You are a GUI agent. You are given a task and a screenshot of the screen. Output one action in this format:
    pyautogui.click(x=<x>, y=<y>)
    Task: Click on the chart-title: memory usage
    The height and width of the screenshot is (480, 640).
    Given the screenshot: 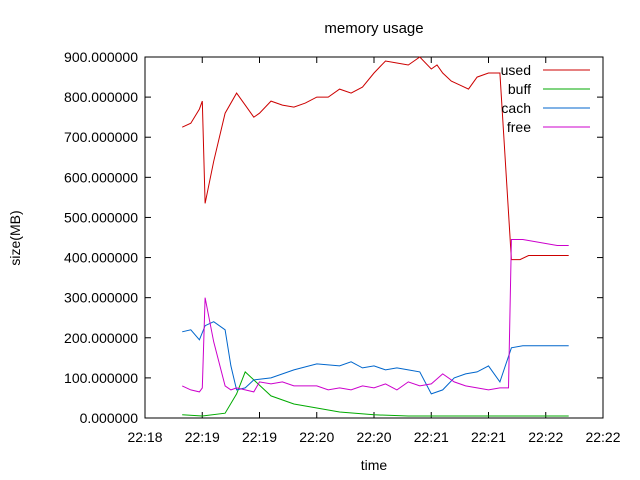 What is the action you would take?
    pyautogui.click(x=373, y=28)
    